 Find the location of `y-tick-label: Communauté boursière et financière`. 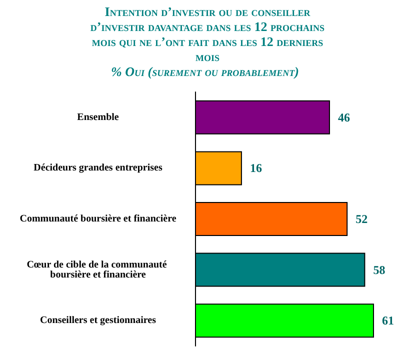

y-tick-label: Communauté boursière et financière is located at coordinates (98, 219).